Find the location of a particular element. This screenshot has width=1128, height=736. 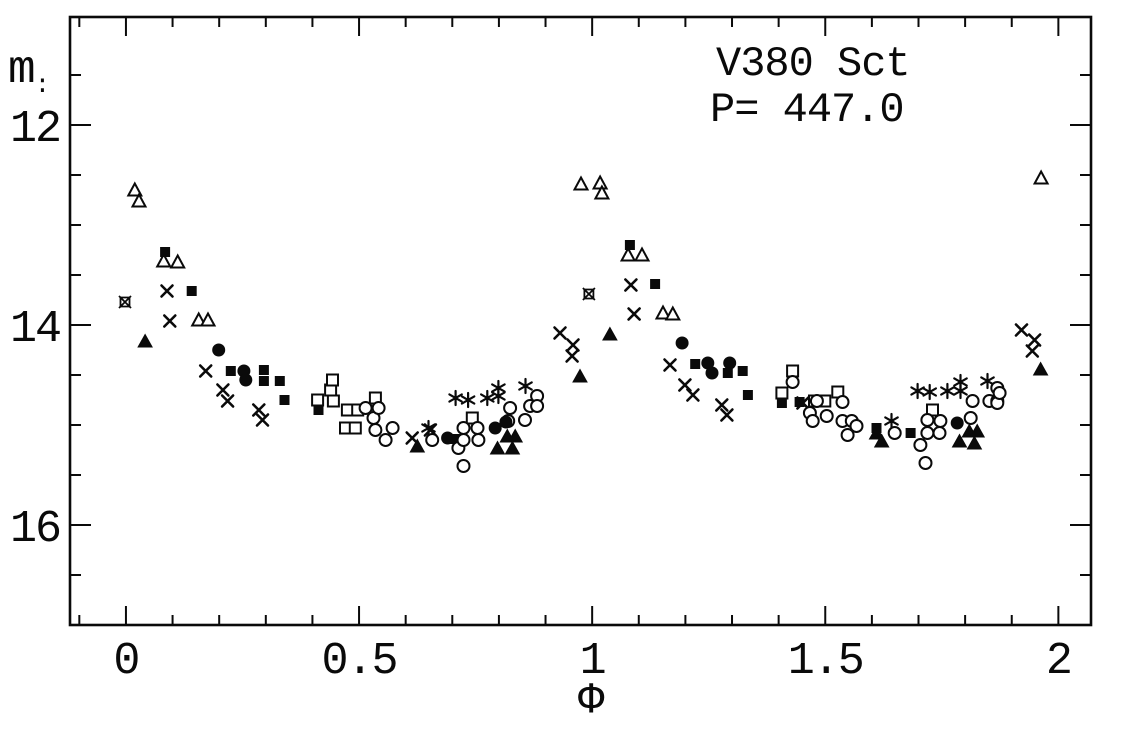

period-annotation: P= 447.0 is located at coordinates (807, 110).